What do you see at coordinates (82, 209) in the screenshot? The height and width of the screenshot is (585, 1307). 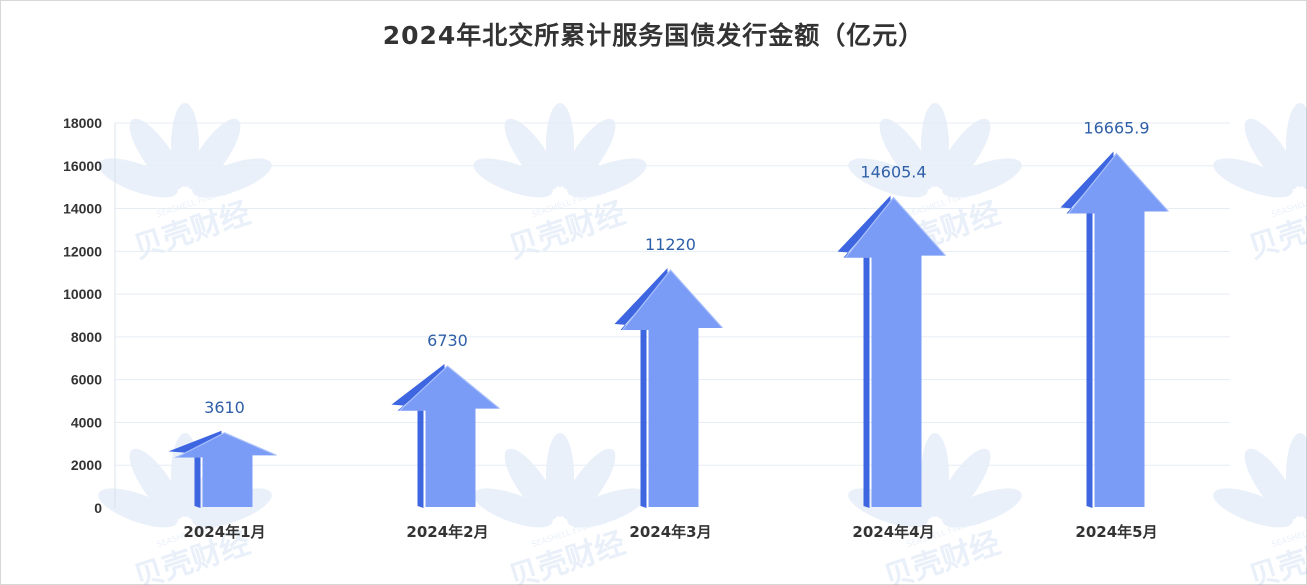 I see `y-tick-label: 14000` at bounding box center [82, 209].